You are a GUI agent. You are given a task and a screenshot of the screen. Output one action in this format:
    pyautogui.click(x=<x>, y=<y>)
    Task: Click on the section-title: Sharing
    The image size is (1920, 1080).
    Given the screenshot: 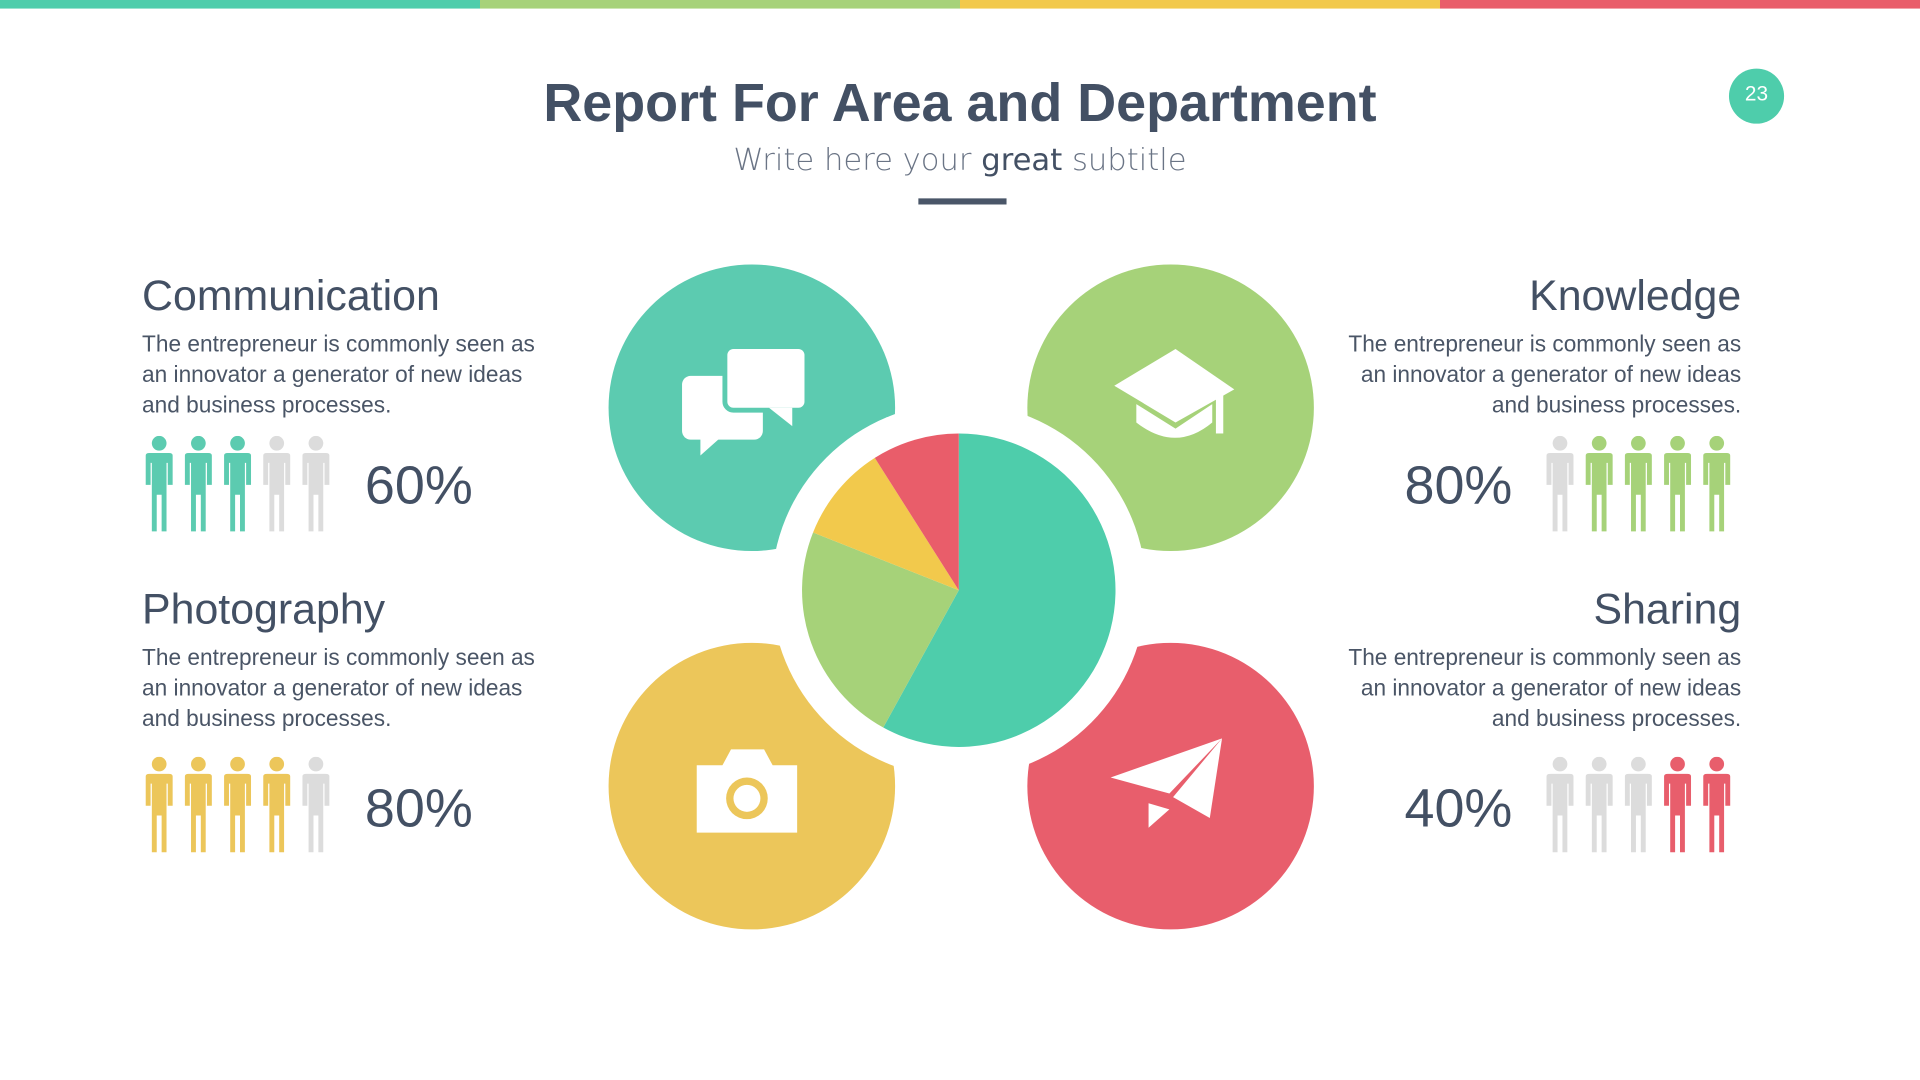 What is the action you would take?
    pyautogui.click(x=1667, y=609)
    